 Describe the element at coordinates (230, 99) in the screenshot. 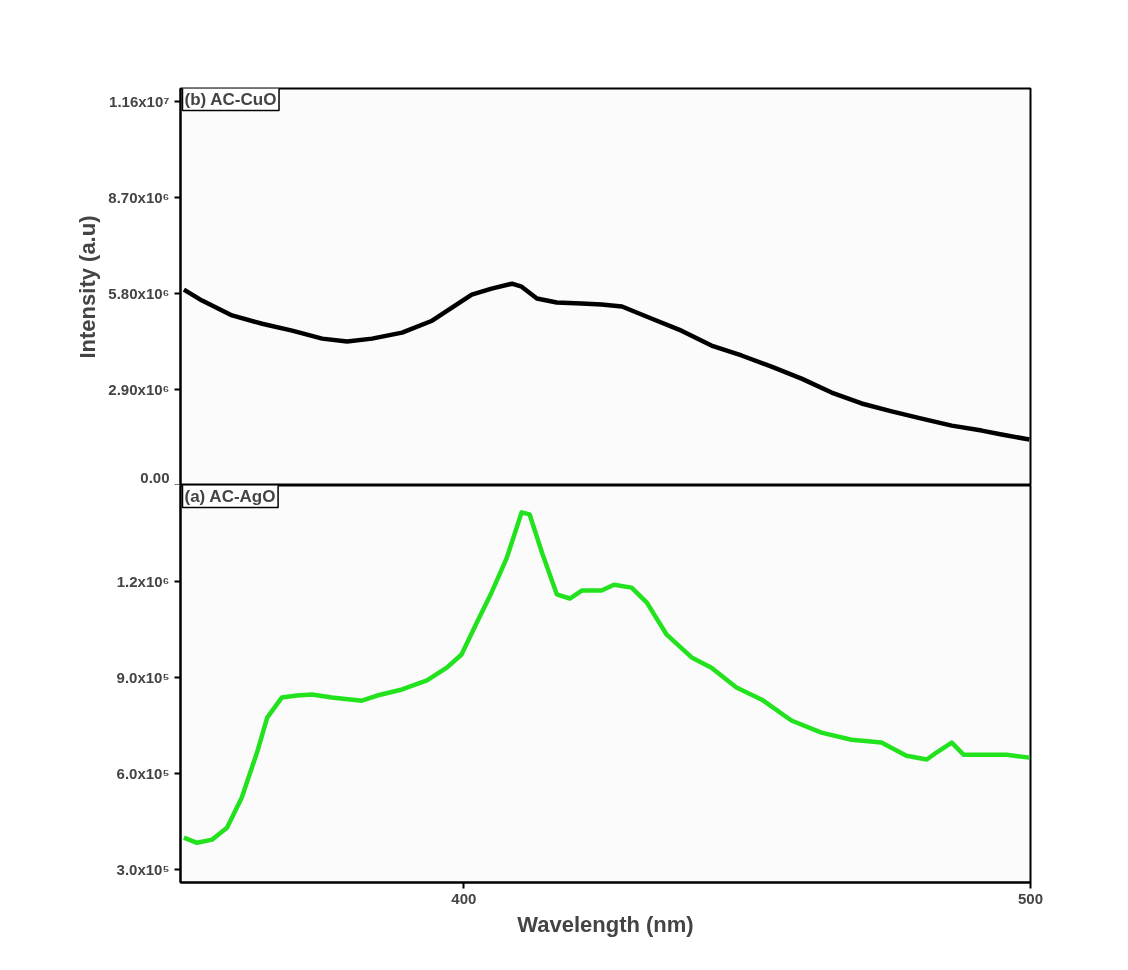

I see `annotation: (b) AC-CuO` at that location.